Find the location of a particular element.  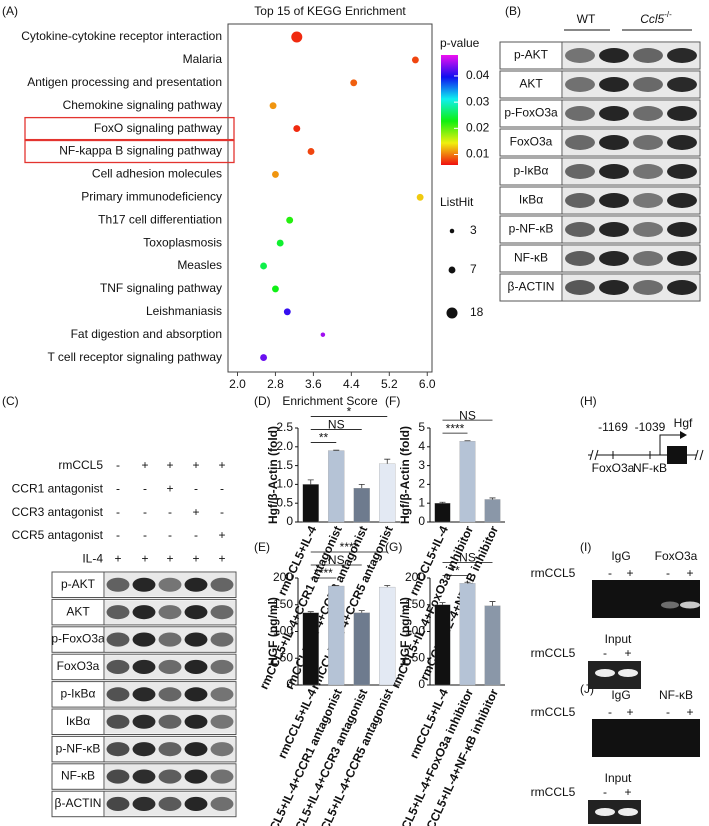

x-tick-label: 6.0 is located at coordinates (427, 384).